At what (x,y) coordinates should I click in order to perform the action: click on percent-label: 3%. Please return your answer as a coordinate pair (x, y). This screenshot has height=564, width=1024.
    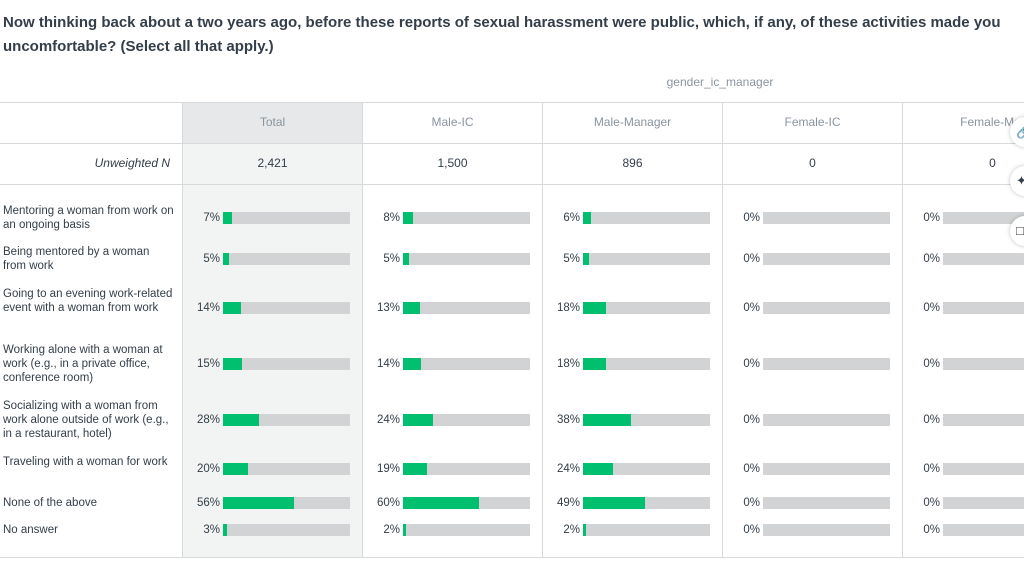
    Looking at the image, I should click on (211, 530).